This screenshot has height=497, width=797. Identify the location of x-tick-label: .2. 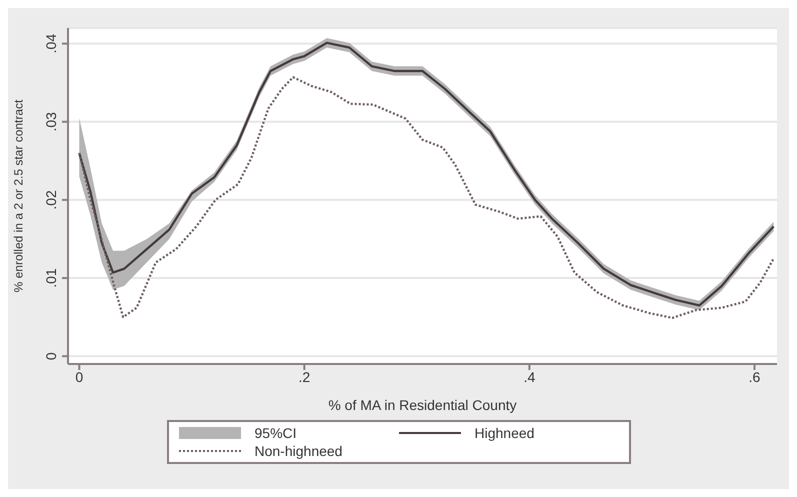
(304, 376).